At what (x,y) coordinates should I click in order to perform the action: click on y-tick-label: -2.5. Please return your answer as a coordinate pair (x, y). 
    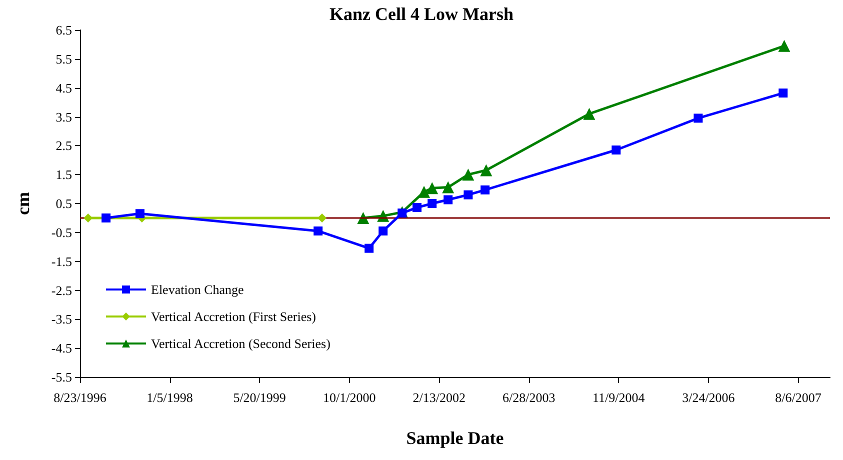
    Looking at the image, I should click on (61, 290).